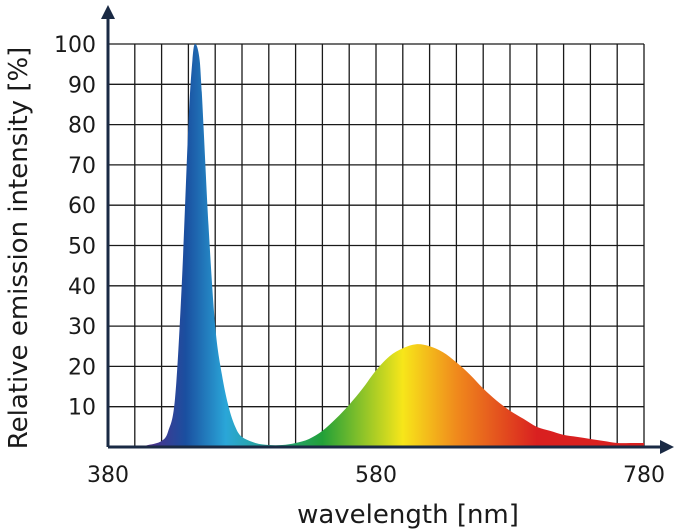 The height and width of the screenshot is (532, 679). I want to click on x-tick-label-380: 380, so click(108, 475).